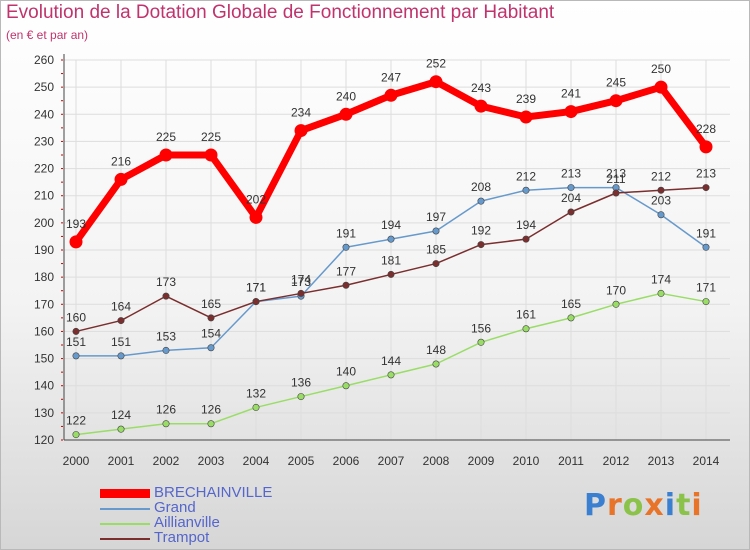 The width and height of the screenshot is (750, 550). Describe the element at coordinates (44, 223) in the screenshot. I see `y-tick-label: 200` at that location.